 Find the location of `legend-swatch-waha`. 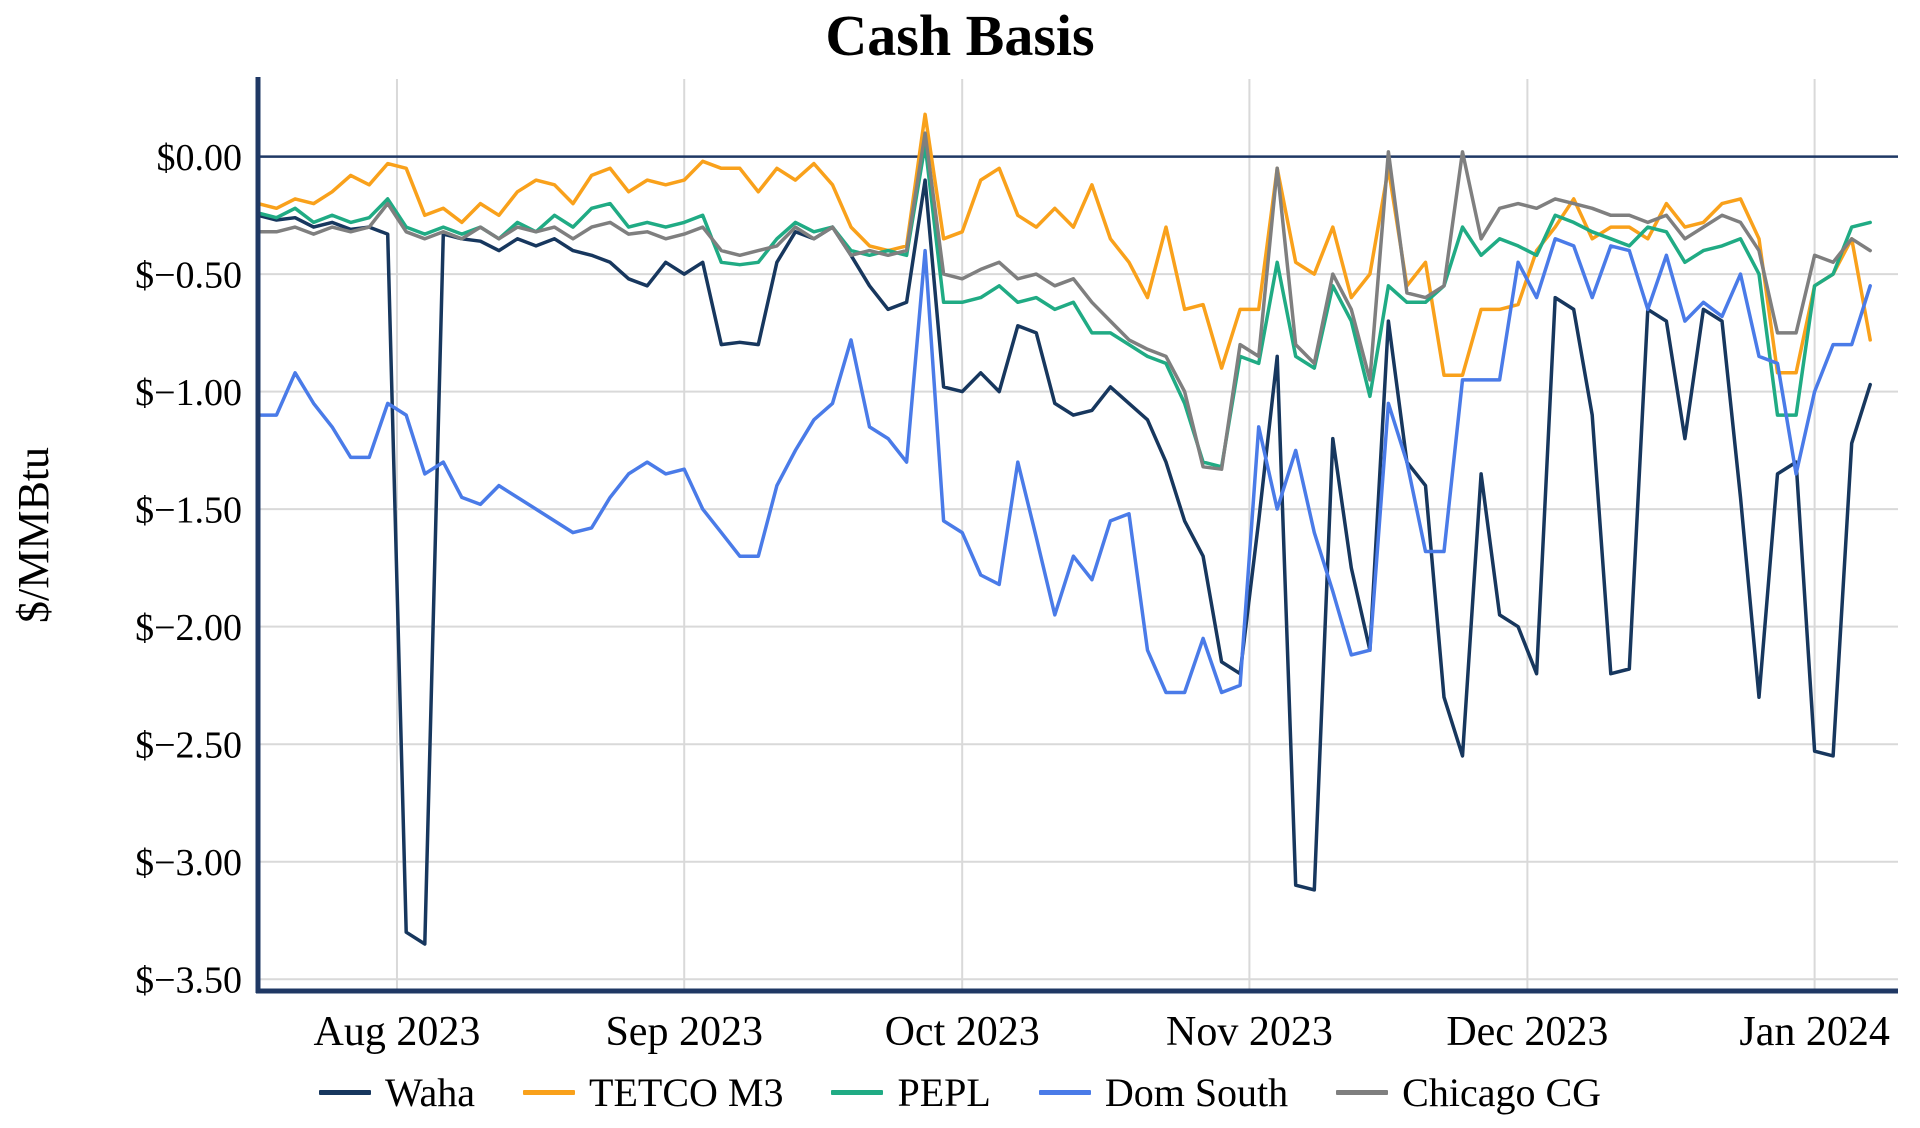

legend-swatch-waha is located at coordinates (344, 1092).